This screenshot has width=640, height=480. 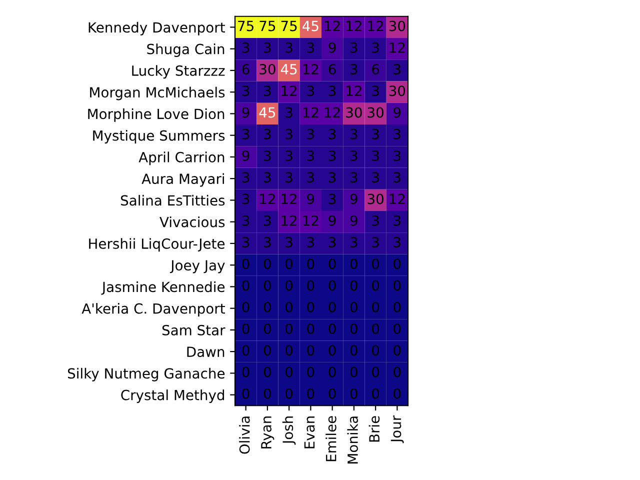 I want to click on y-tick-label: Joey Jay, so click(x=197, y=267).